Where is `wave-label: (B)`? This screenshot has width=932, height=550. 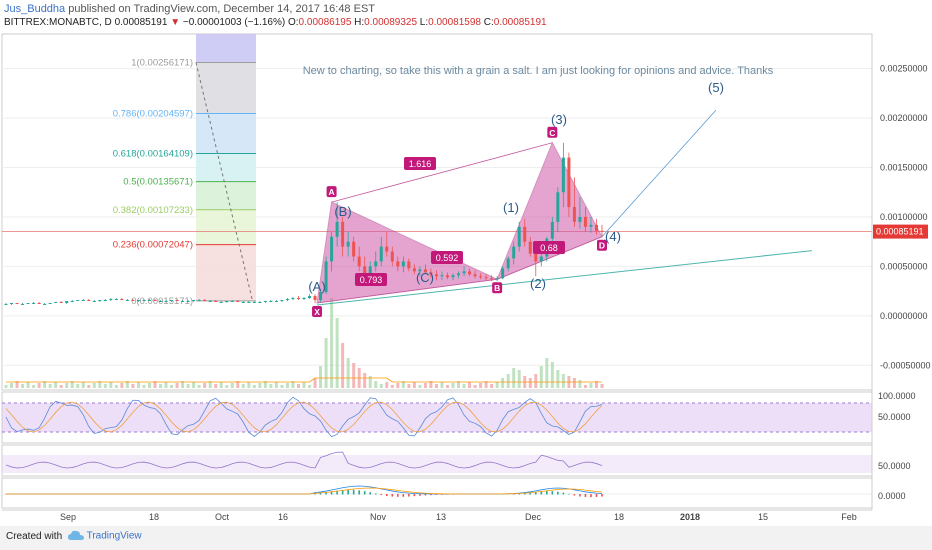 wave-label: (B) is located at coordinates (342, 211).